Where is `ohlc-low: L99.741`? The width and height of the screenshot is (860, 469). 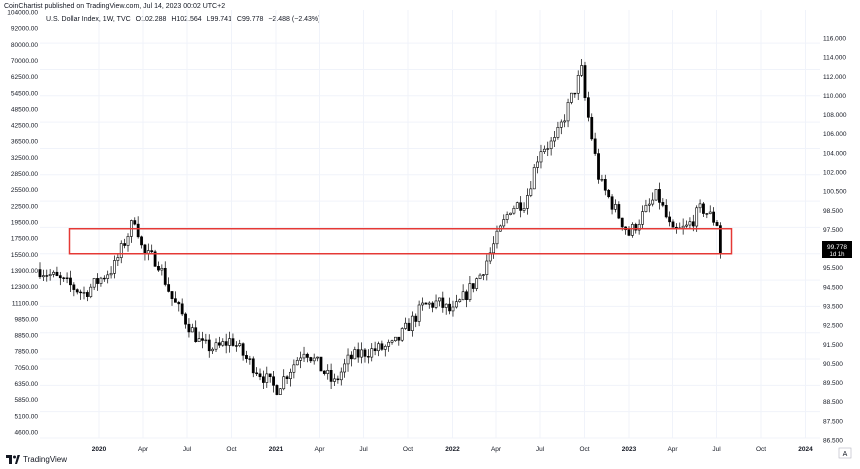 ohlc-low: L99.741 is located at coordinates (219, 19).